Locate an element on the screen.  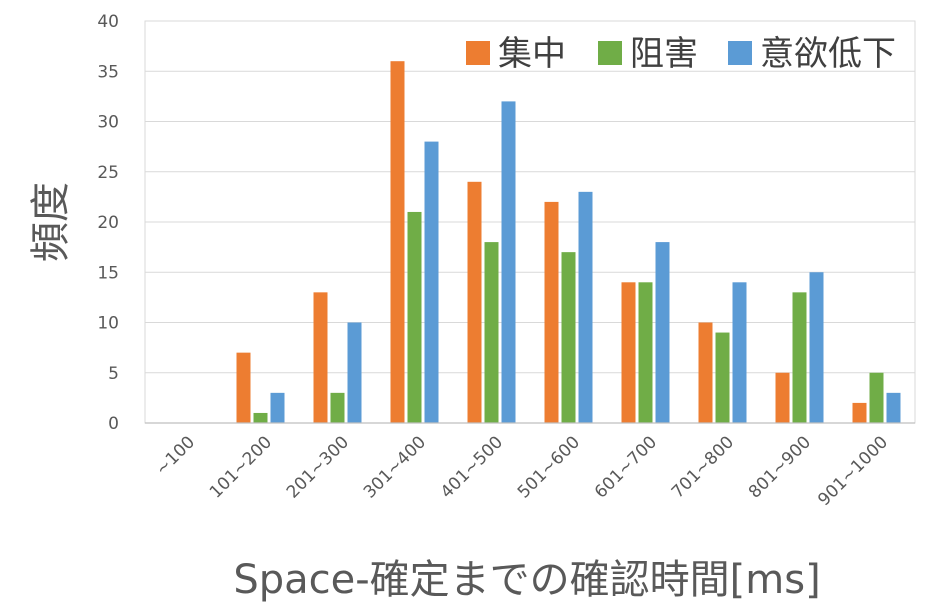
y-tick-label: 10 is located at coordinates (108, 324).